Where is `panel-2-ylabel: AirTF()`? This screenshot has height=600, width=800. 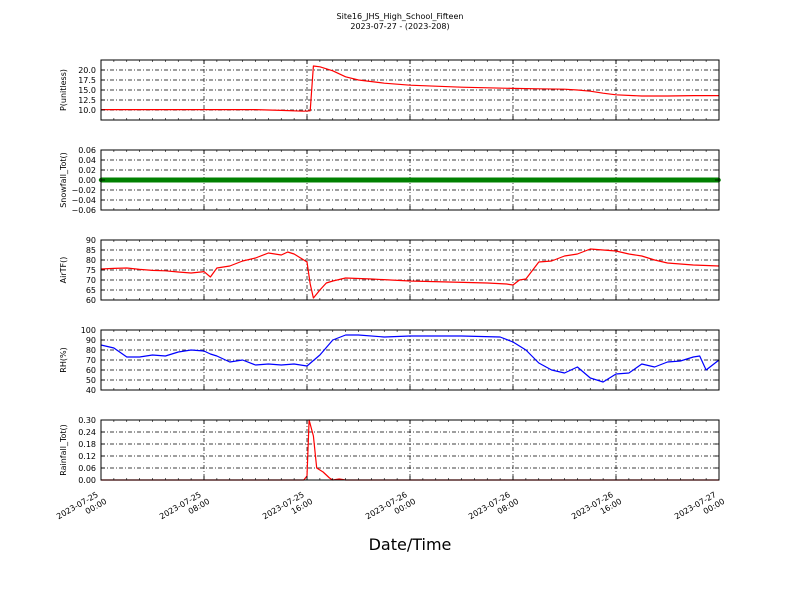
panel-2-ylabel: AirTF() is located at coordinates (63, 270).